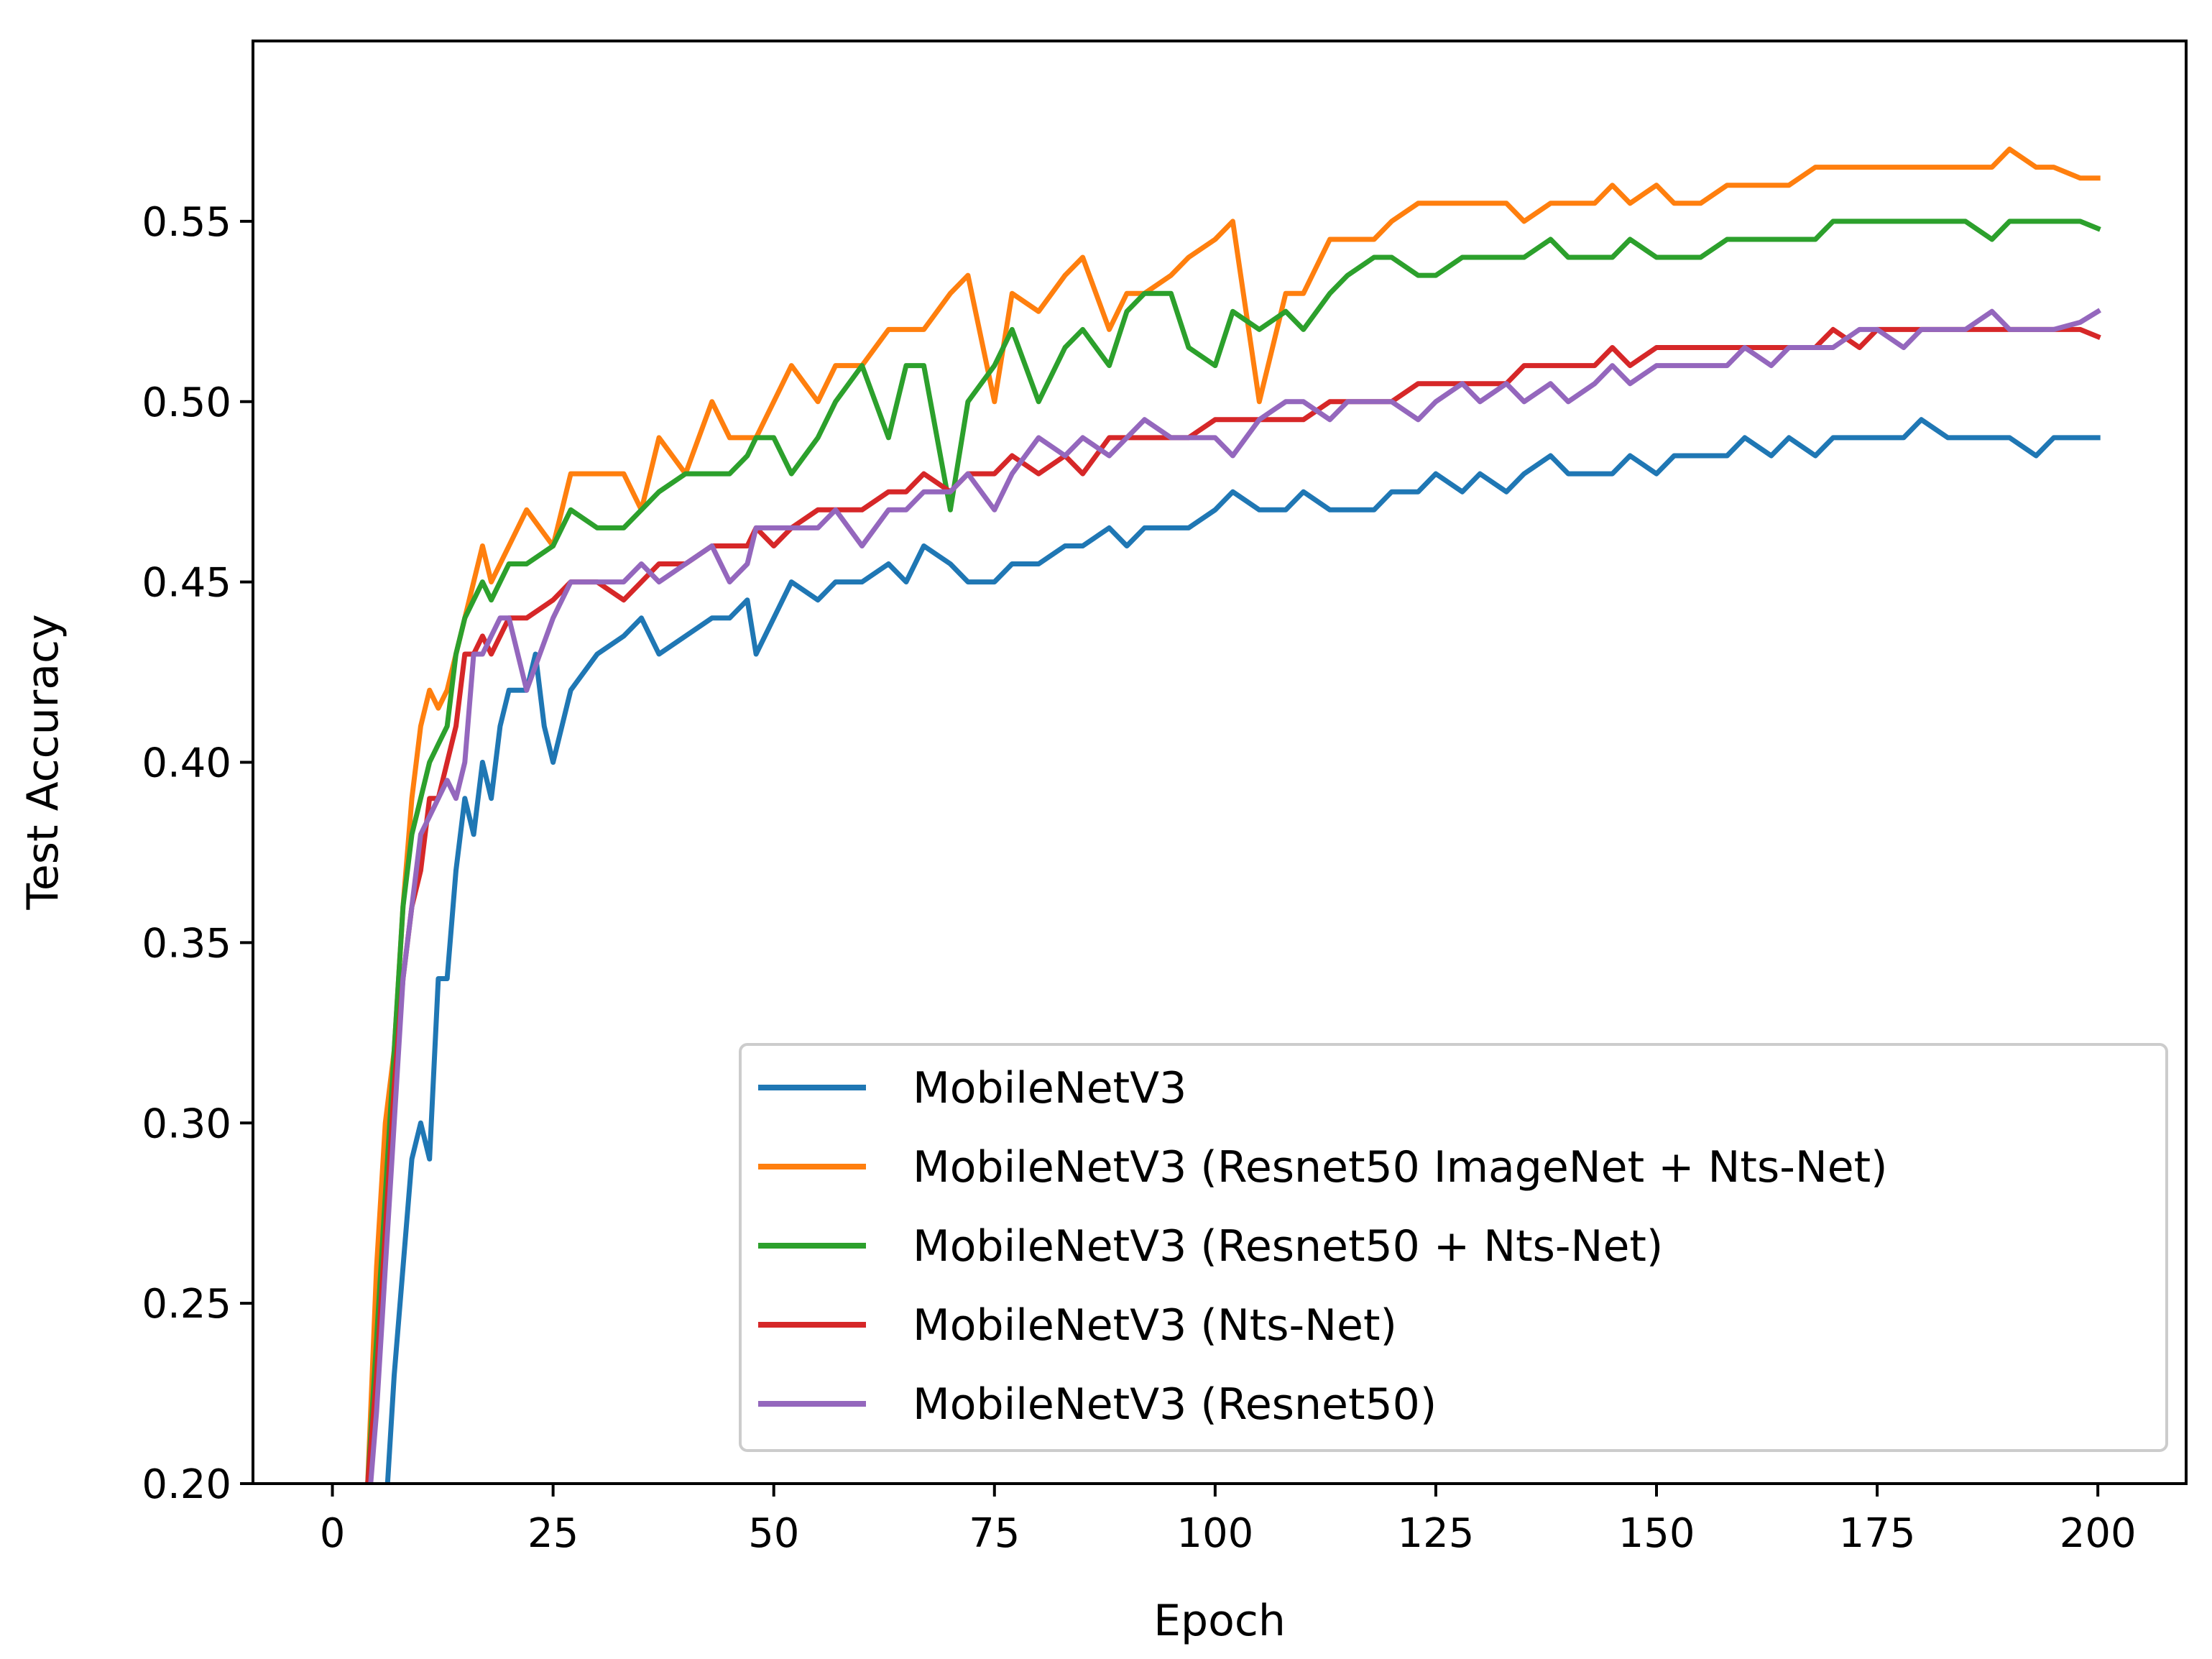 The image size is (2212, 1659). Describe the element at coordinates (186, 1304) in the screenshot. I see `y-tick-label: 0.25` at that location.